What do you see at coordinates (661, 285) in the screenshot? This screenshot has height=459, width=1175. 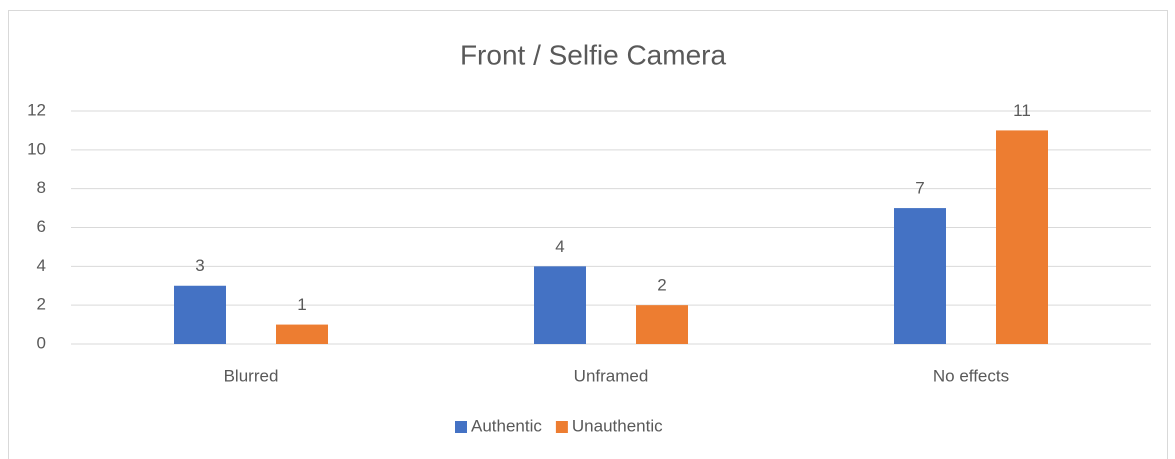 I see `data-label: 2` at bounding box center [661, 285].